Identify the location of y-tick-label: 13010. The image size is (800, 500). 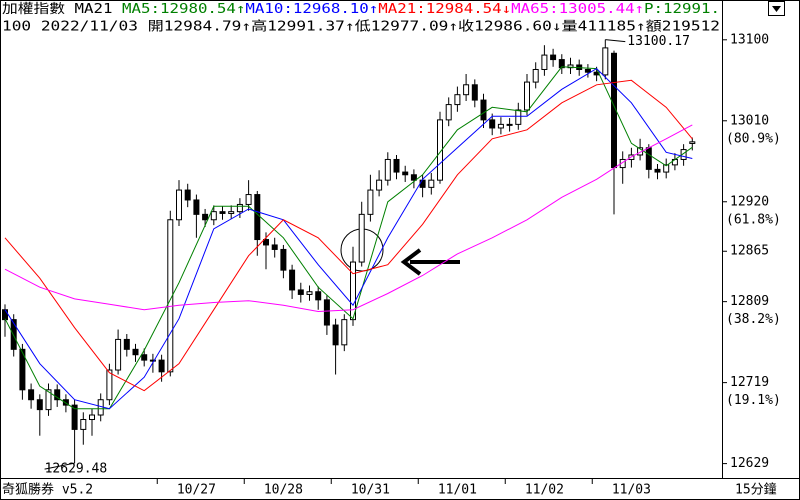
(749, 120).